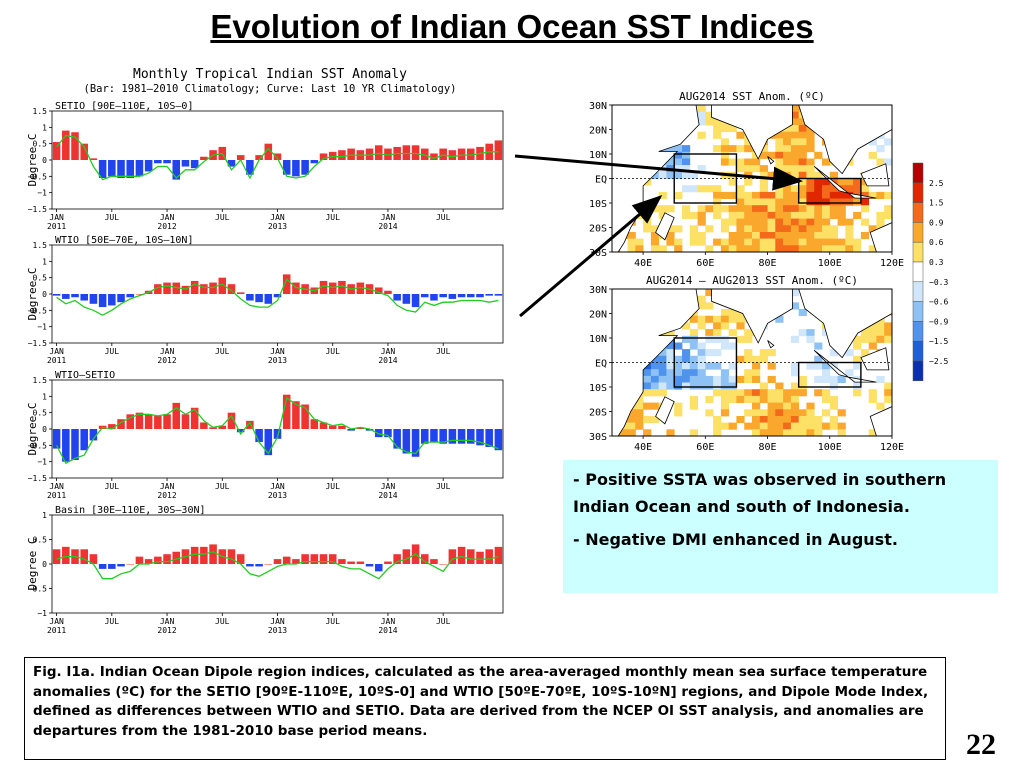 Image resolution: width=1024 pixels, height=768 pixels. What do you see at coordinates (705, 263) in the screenshot?
I see `lon-label: 60E` at bounding box center [705, 263].